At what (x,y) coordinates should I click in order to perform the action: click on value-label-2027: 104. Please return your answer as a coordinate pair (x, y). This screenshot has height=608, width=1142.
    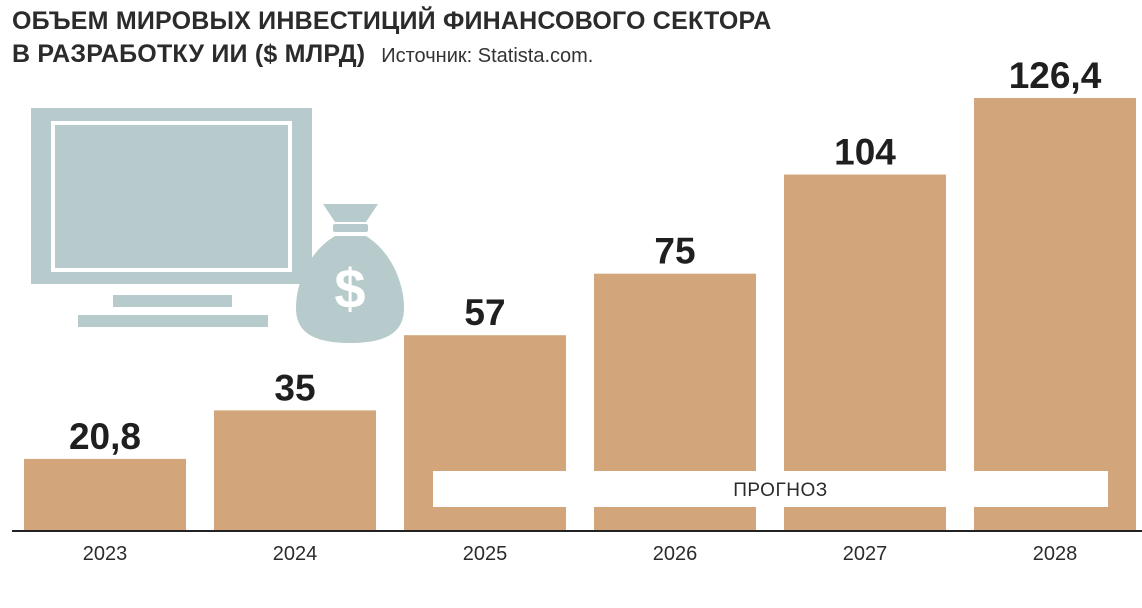
    Looking at the image, I should click on (865, 152).